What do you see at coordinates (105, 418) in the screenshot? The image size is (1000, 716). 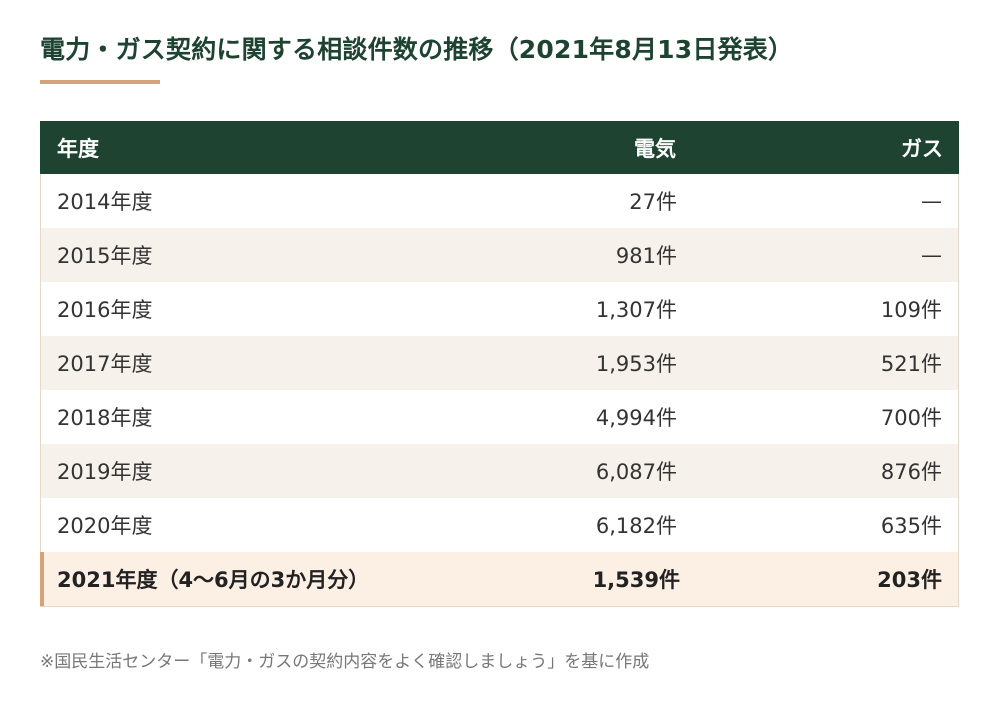 I see `cell-year: 2018年度` at bounding box center [105, 418].